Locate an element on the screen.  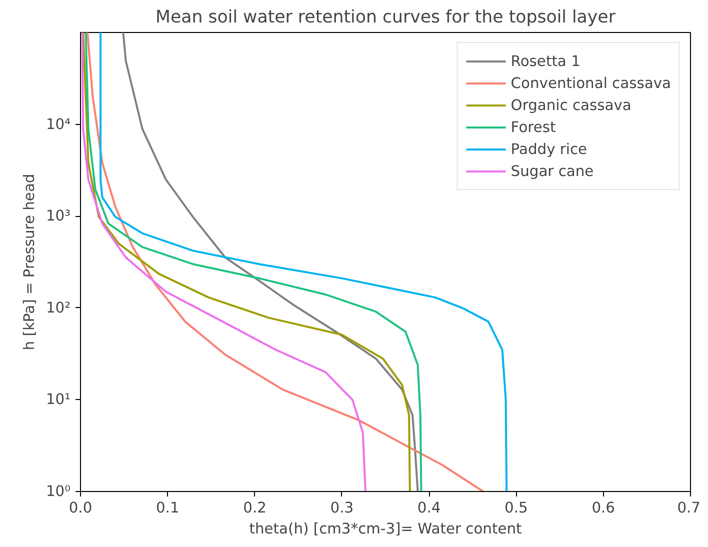
y-tick-label: 10⁴ is located at coordinates (58, 124).